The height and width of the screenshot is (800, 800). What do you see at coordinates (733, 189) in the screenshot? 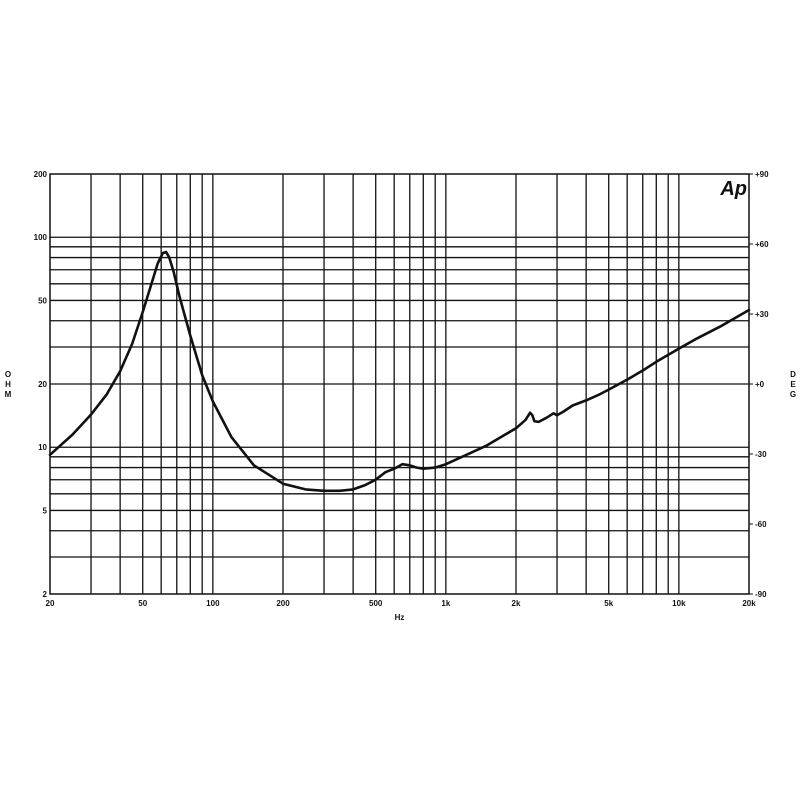
I see `ap-logo: Ap` at bounding box center [733, 189].